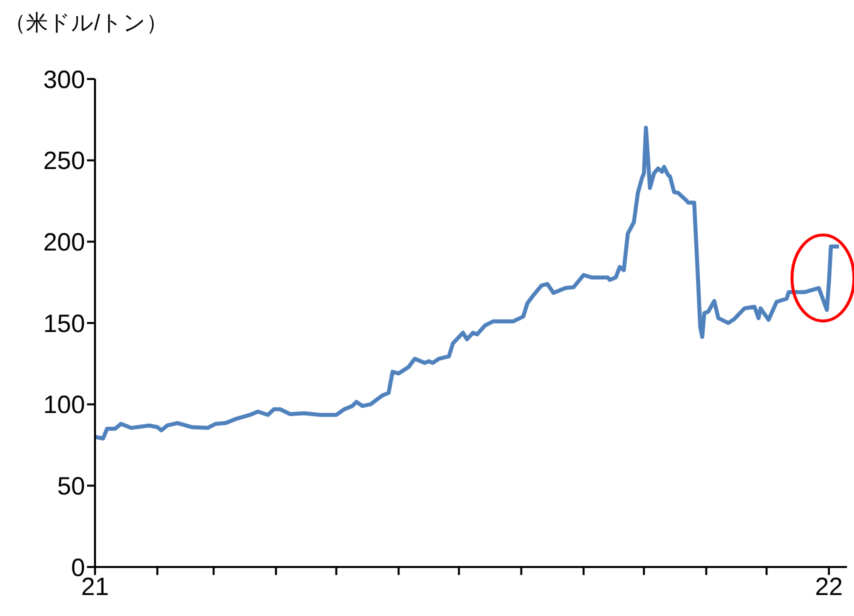 Image resolution: width=854 pixels, height=616 pixels. Describe the element at coordinates (64, 161) in the screenshot. I see `y-tick-label: 250` at that location.